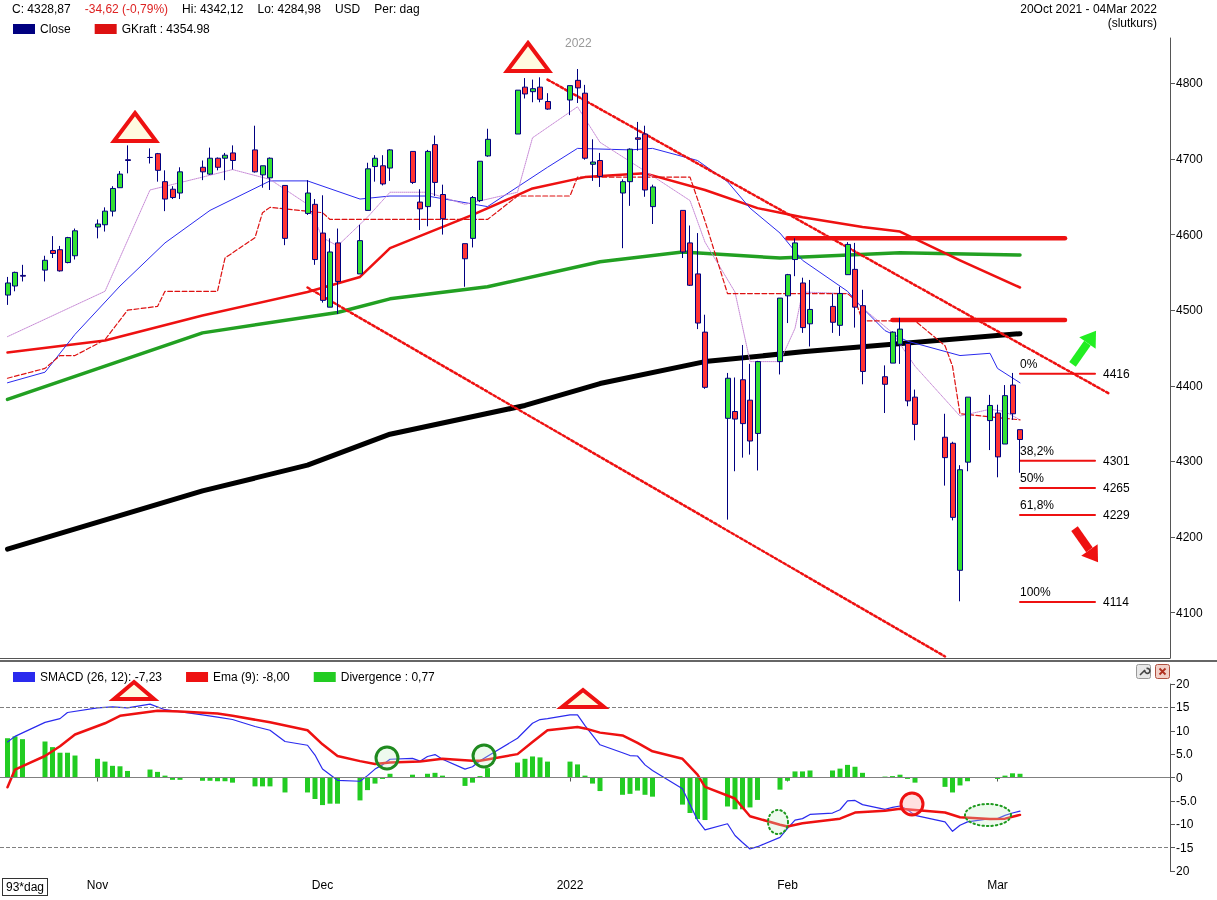  What do you see at coordinates (1190, 537) in the screenshot?
I see `y-tick-label: 4200` at bounding box center [1190, 537].